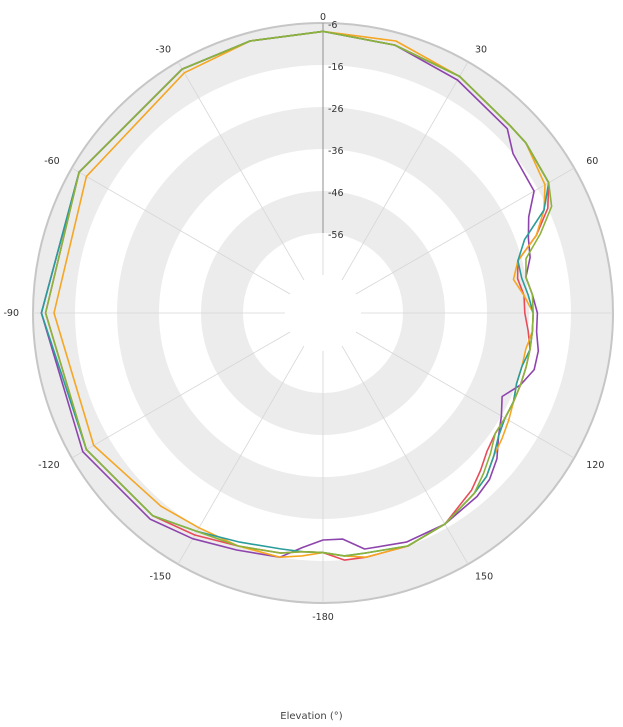 This screenshot has width=623, height=727. I want to click on radial-tick-label: -26, so click(336, 109).